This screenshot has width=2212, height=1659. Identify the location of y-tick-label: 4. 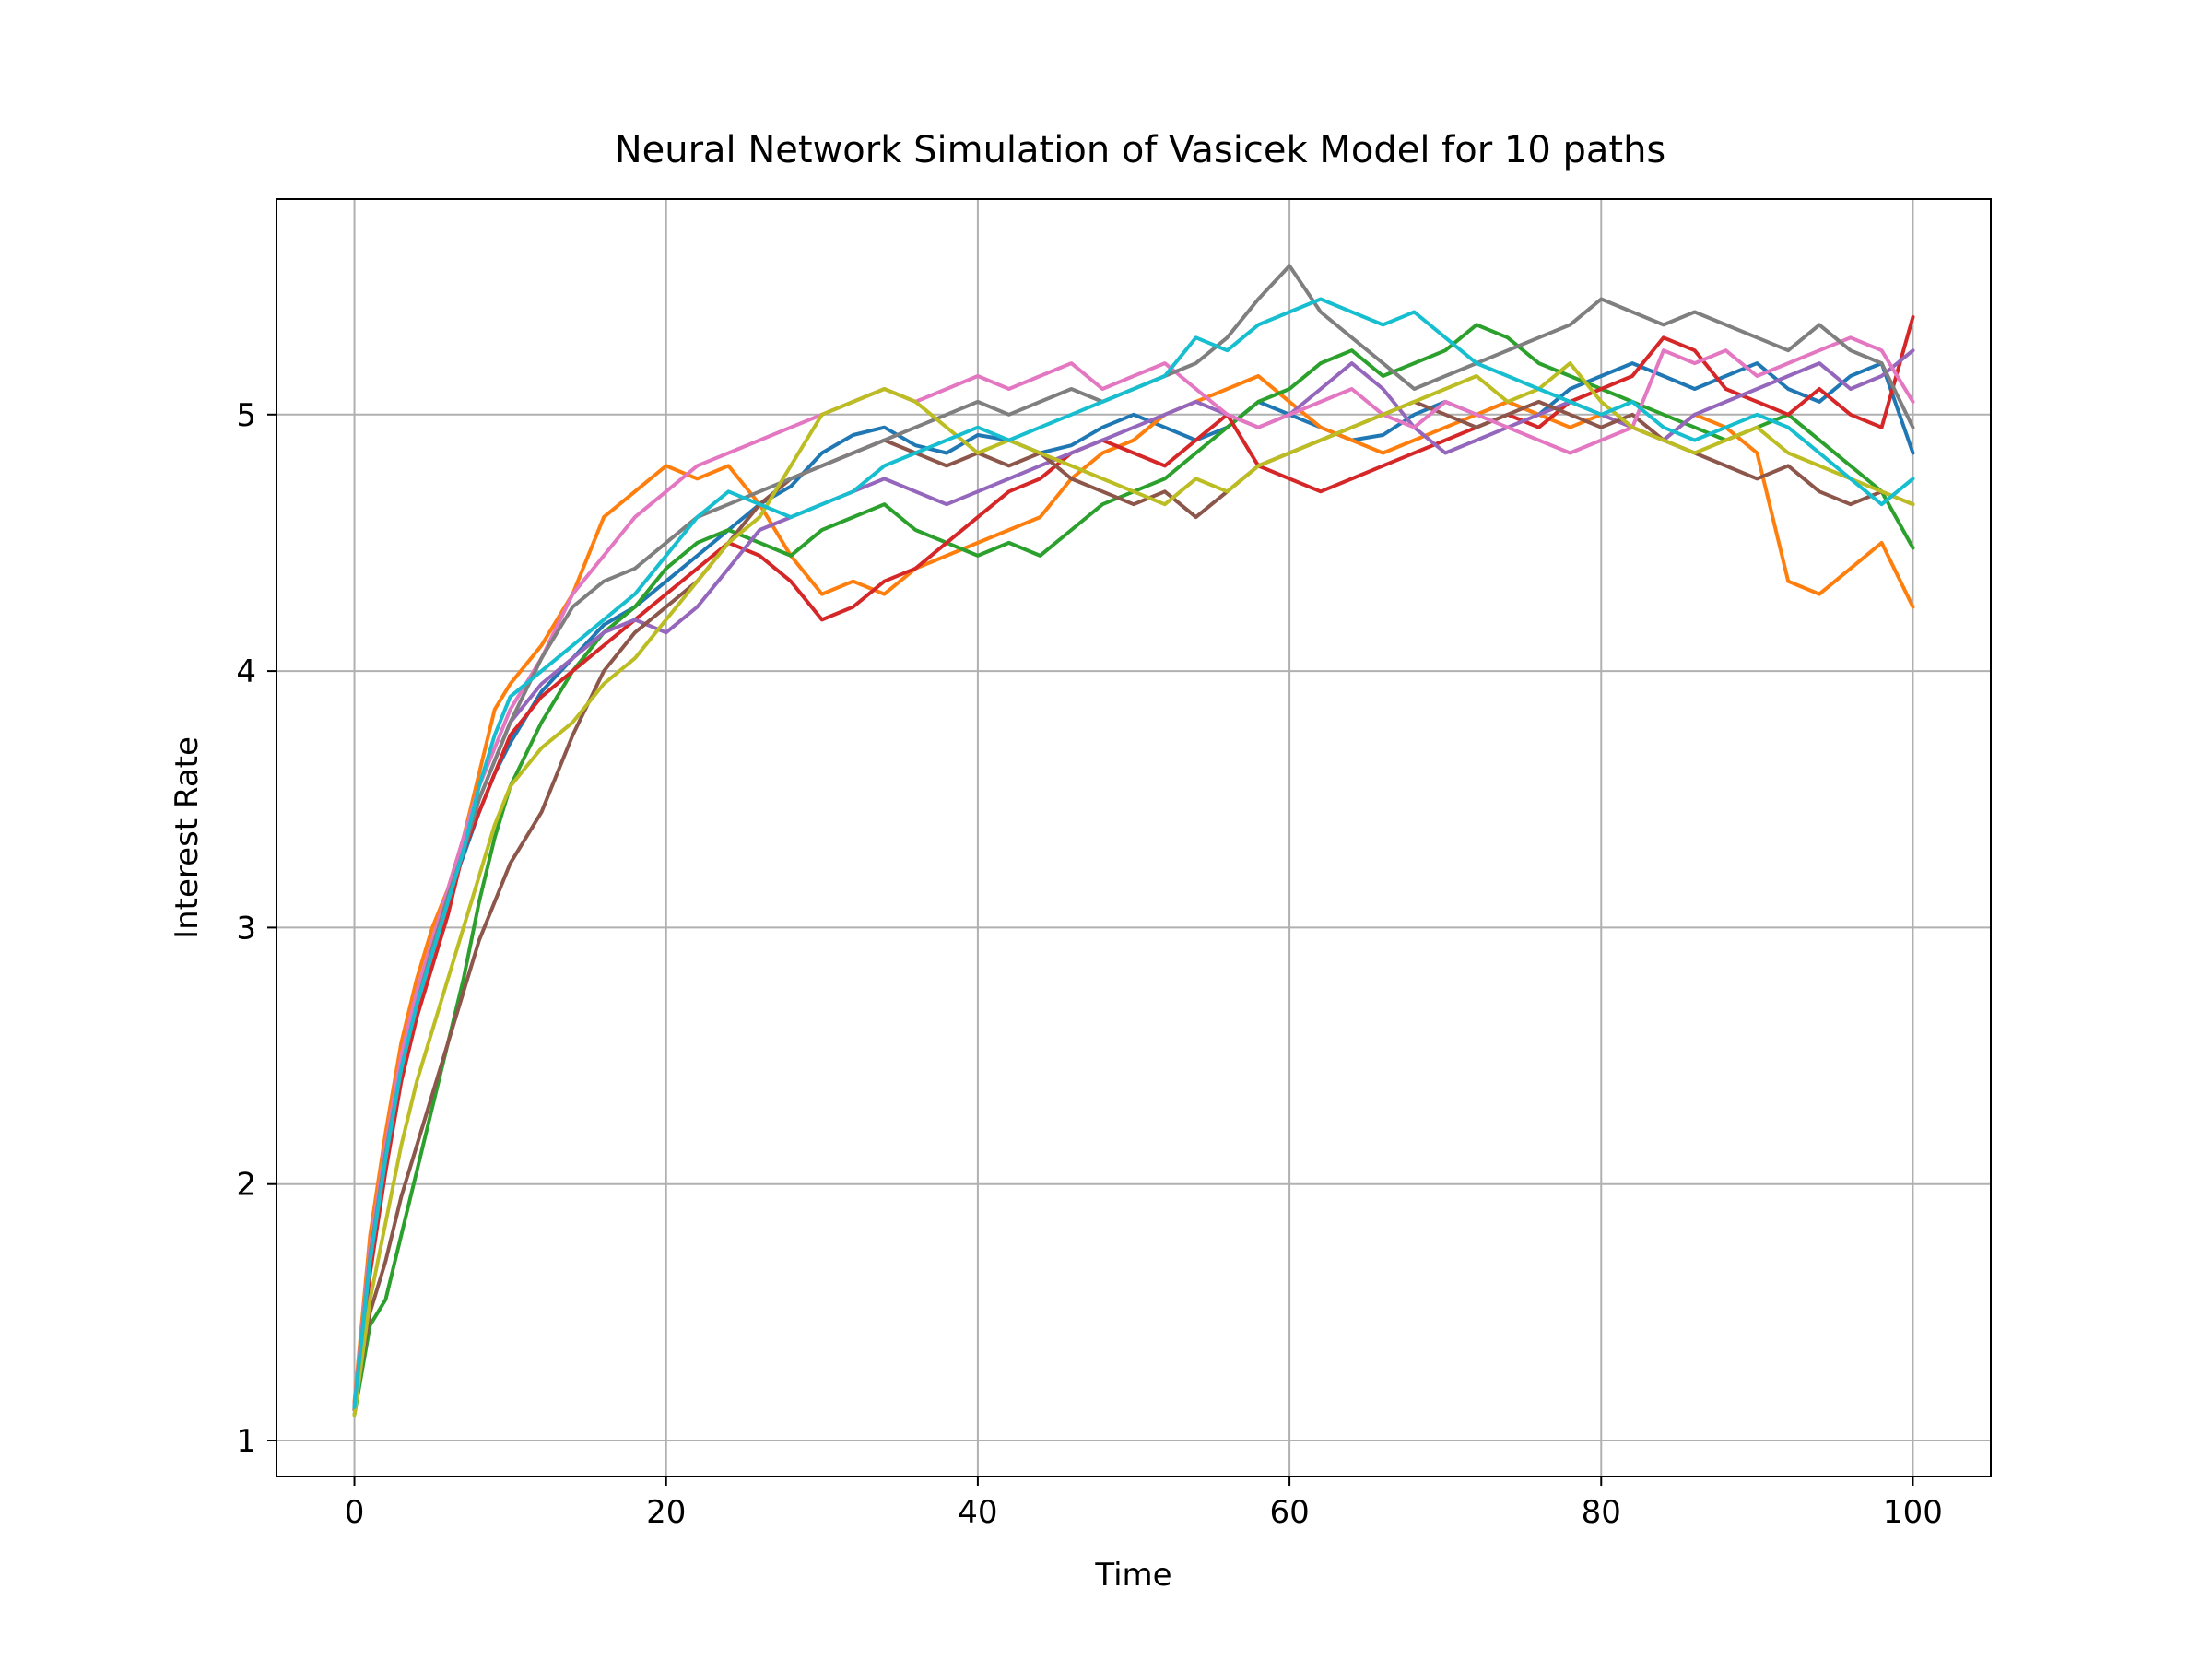
(246, 671).